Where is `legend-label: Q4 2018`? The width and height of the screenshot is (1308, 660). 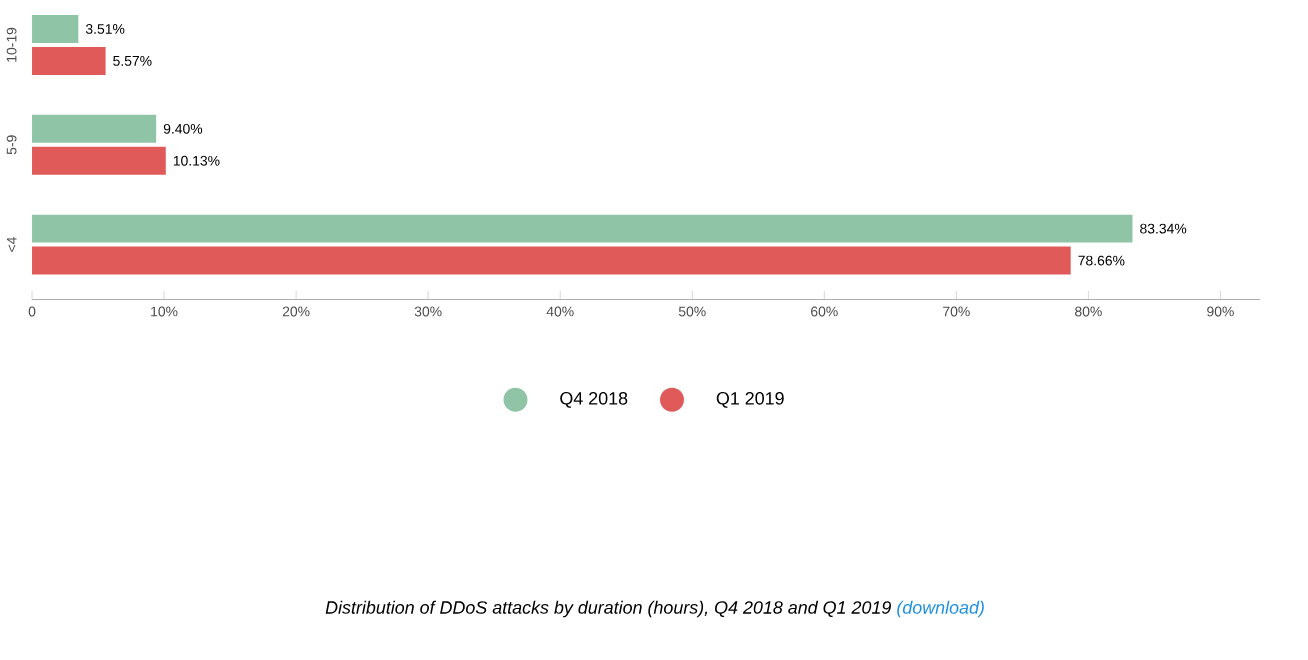 legend-label: Q4 2018 is located at coordinates (594, 399).